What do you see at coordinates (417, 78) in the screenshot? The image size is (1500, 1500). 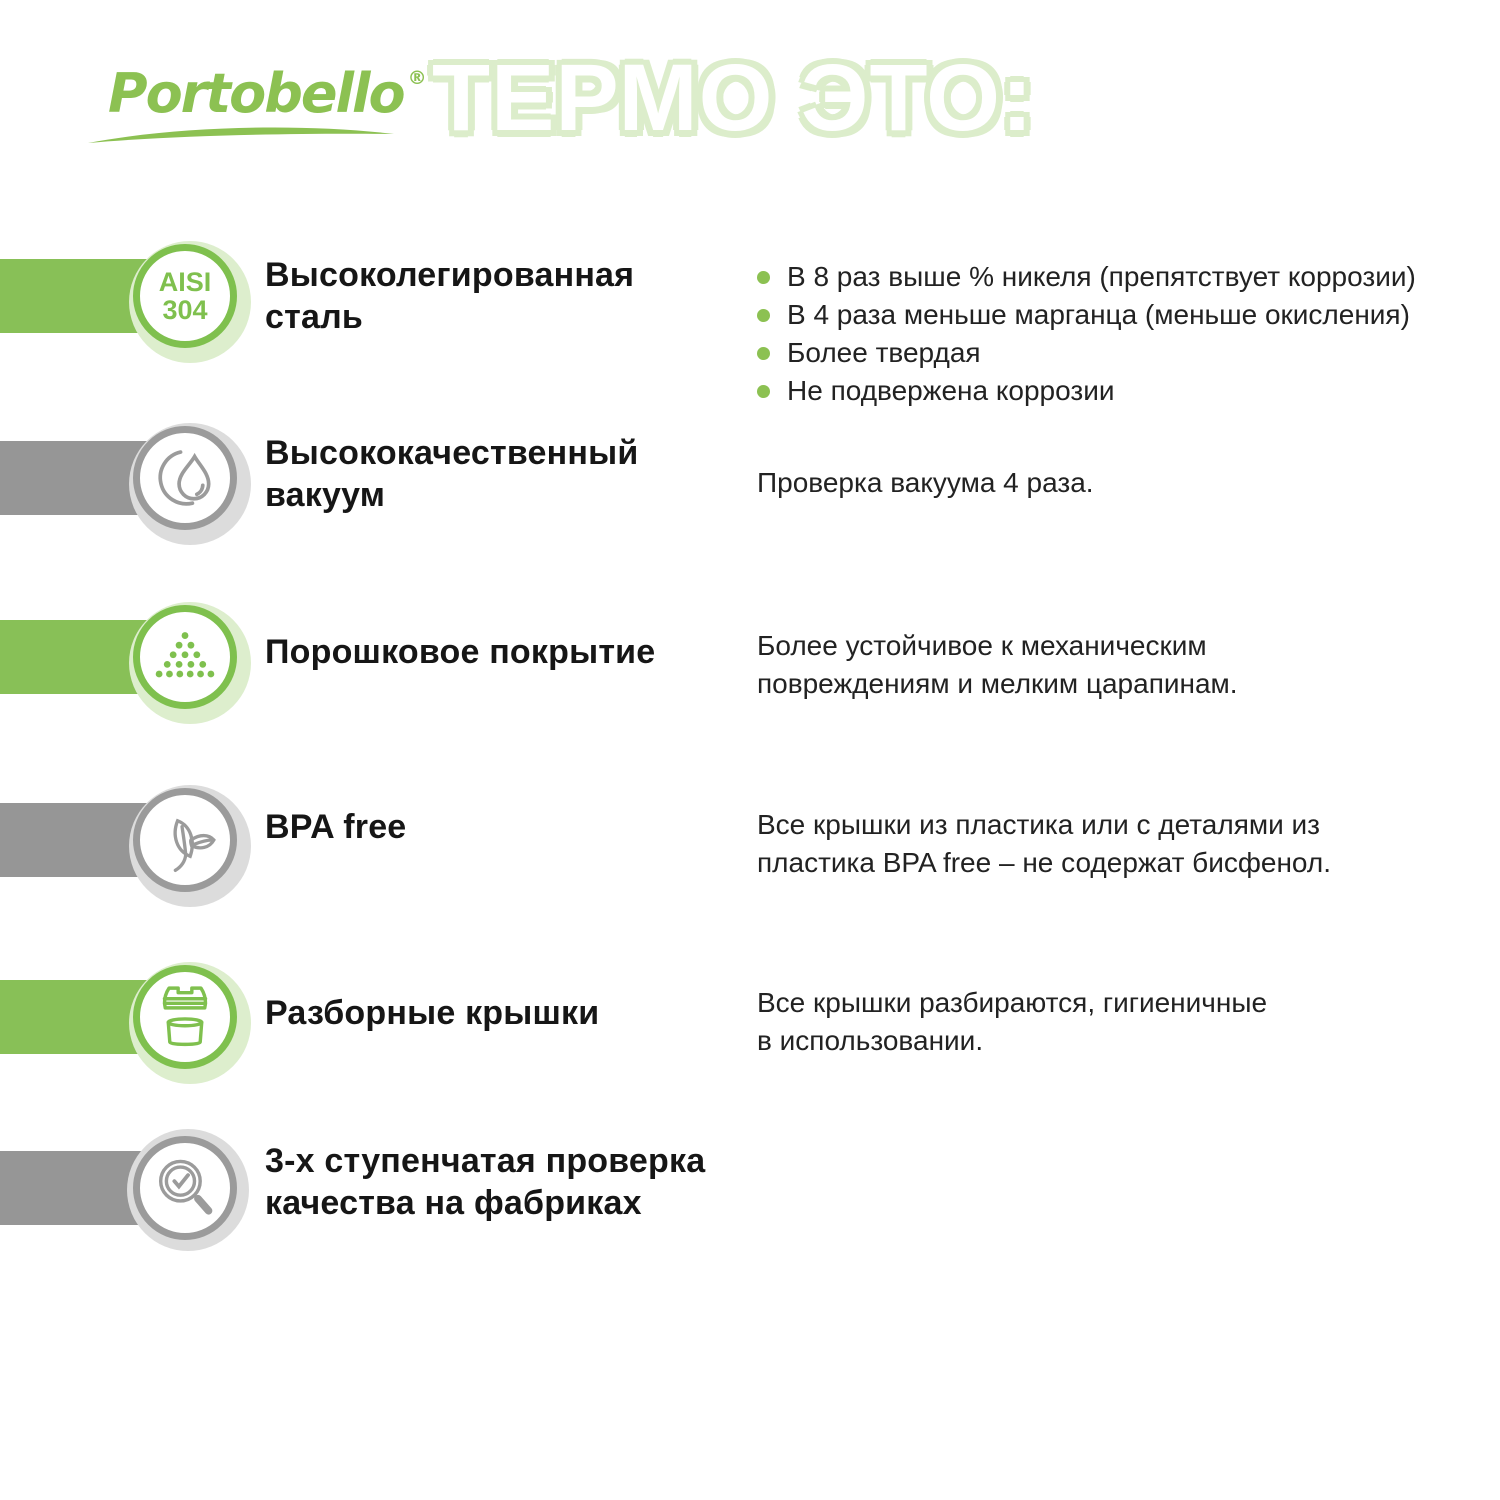 I see `registered-mark: ®` at bounding box center [417, 78].